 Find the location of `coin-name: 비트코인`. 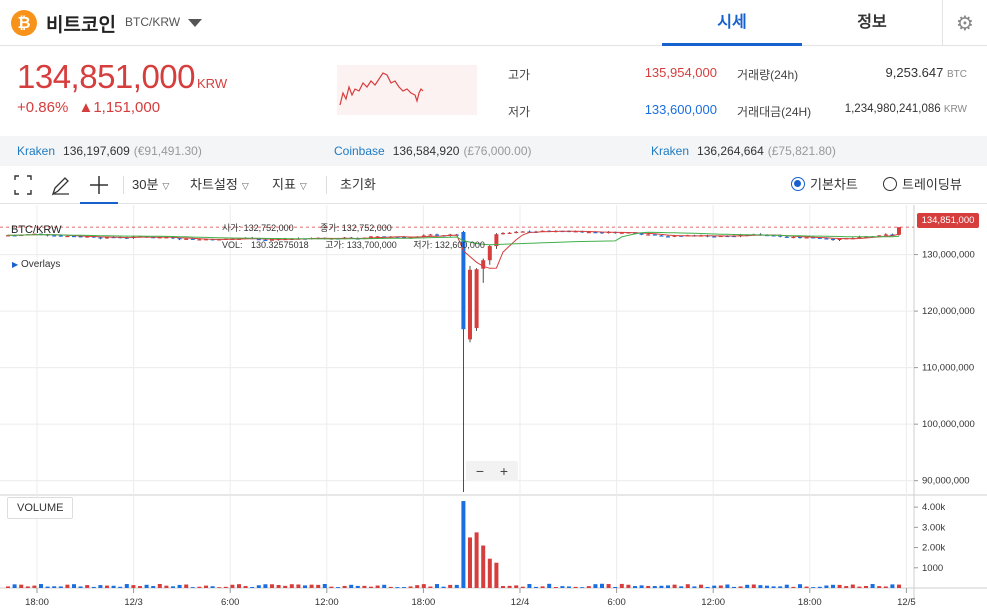

coin-name: 비트코인 is located at coordinates (81, 25).